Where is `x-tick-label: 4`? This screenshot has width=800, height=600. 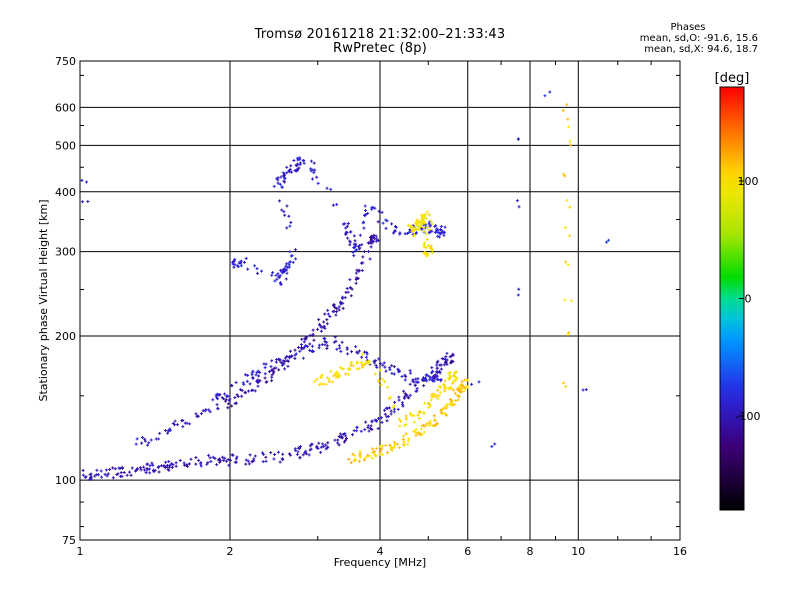 x-tick-label: 4 is located at coordinates (380, 551).